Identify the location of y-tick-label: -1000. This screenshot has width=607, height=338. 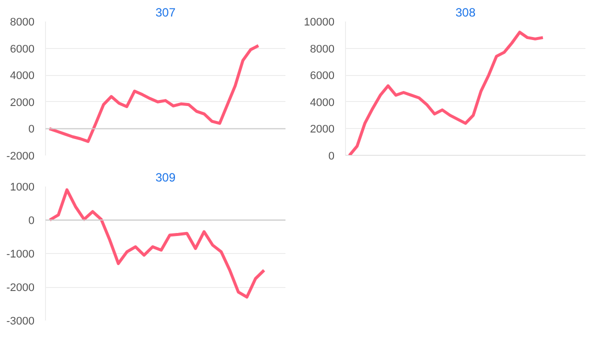
(20, 254).